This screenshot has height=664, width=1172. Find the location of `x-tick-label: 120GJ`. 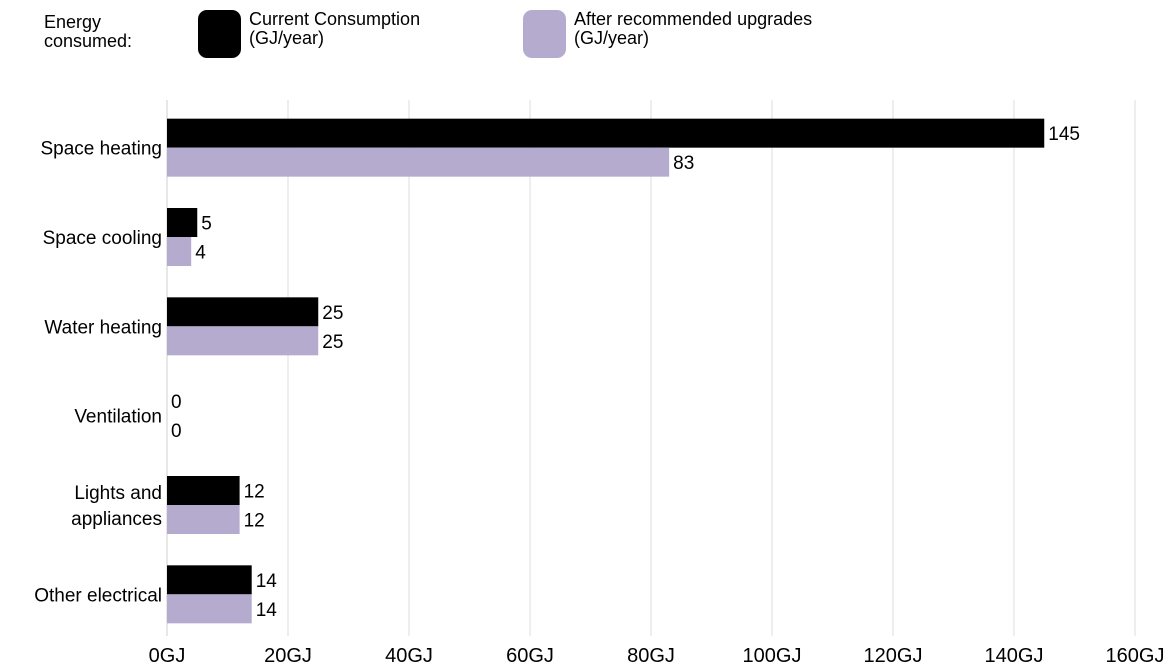

x-tick-label: 120GJ is located at coordinates (893, 654).